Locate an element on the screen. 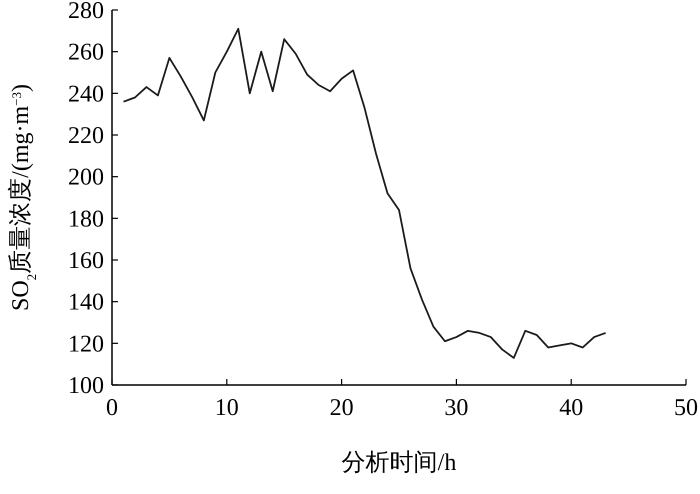 This screenshot has height=494, width=700. y-tick-label: 160 is located at coordinates (86, 261).